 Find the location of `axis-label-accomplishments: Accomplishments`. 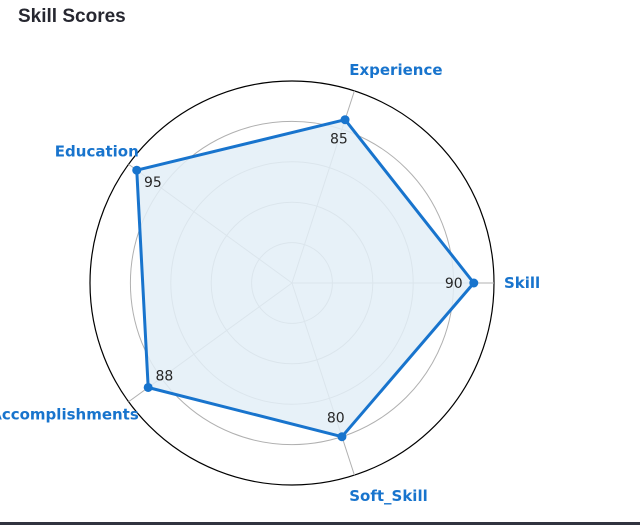

axis-label-accomplishments: Accomplishments is located at coordinates (69, 415).